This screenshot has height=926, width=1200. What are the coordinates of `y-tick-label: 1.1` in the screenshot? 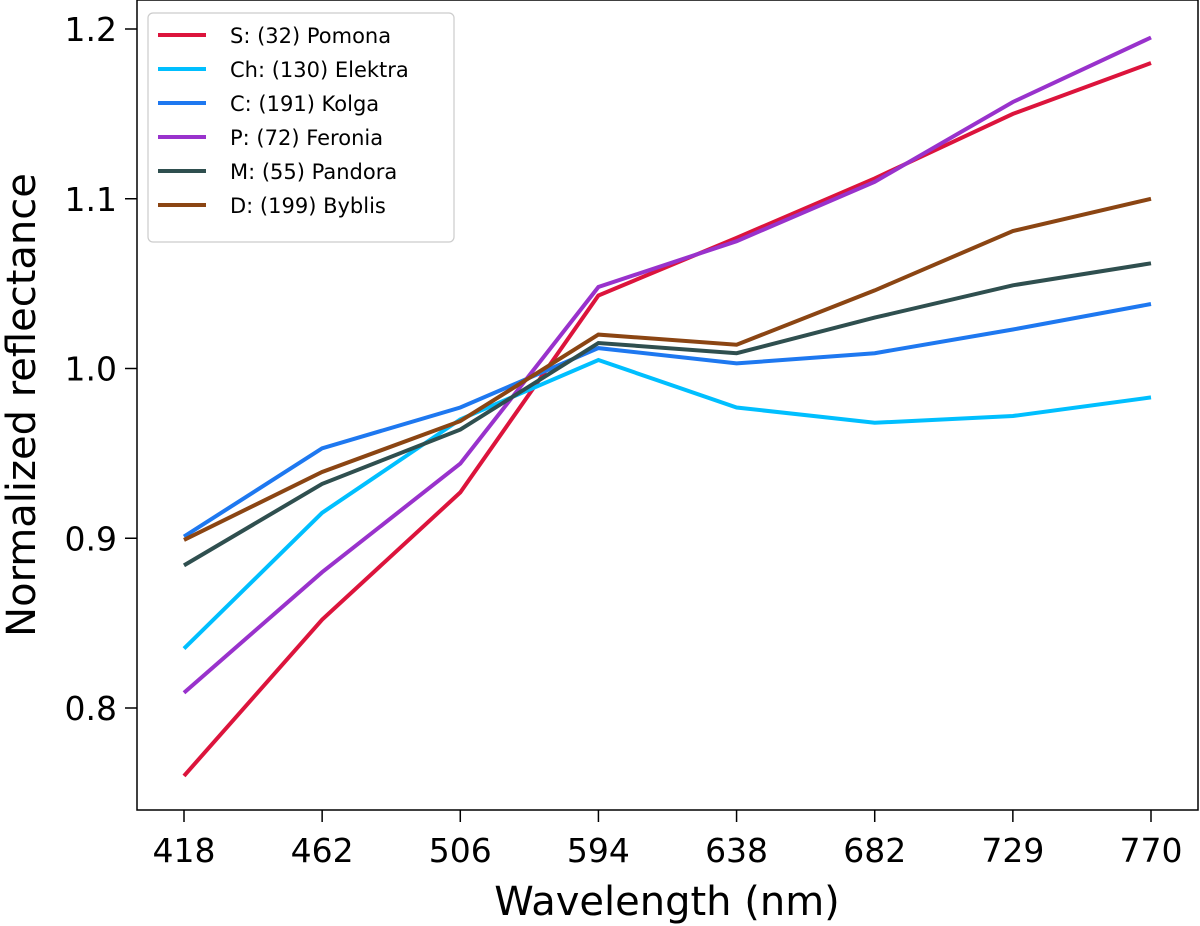 It's located at (91, 199).